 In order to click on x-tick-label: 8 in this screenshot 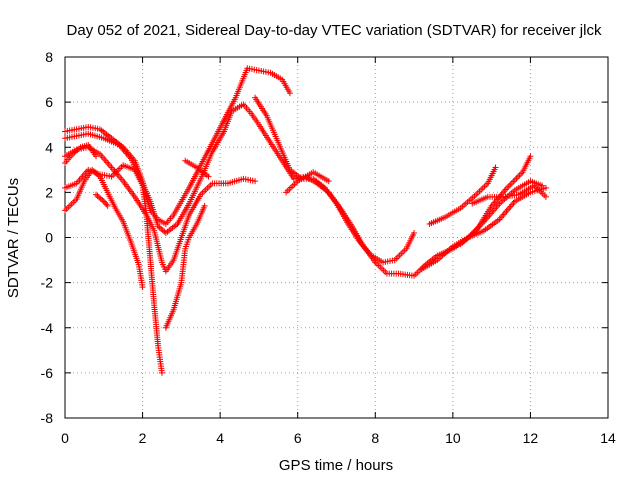, I will do `click(375, 438)`.